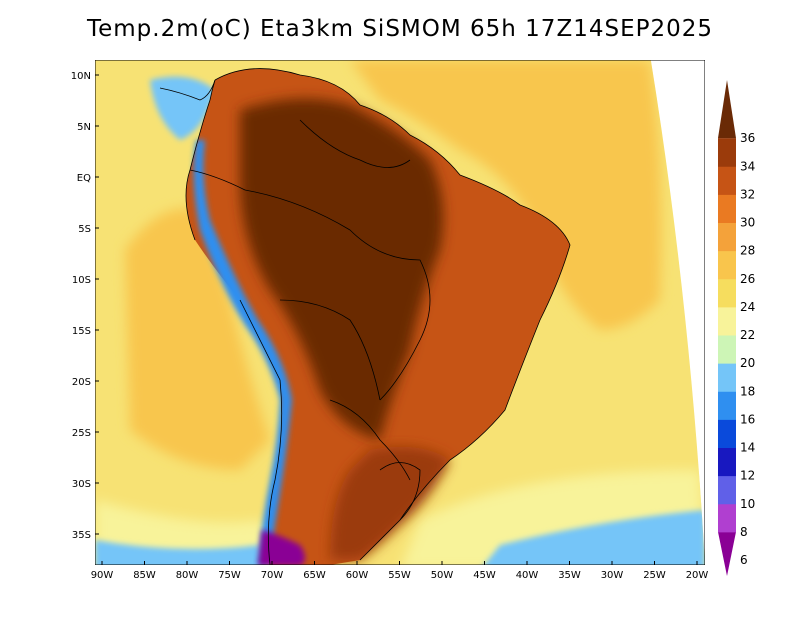  What do you see at coordinates (747, 335) in the screenshot?
I see `colorbar-label: 22` at bounding box center [747, 335].